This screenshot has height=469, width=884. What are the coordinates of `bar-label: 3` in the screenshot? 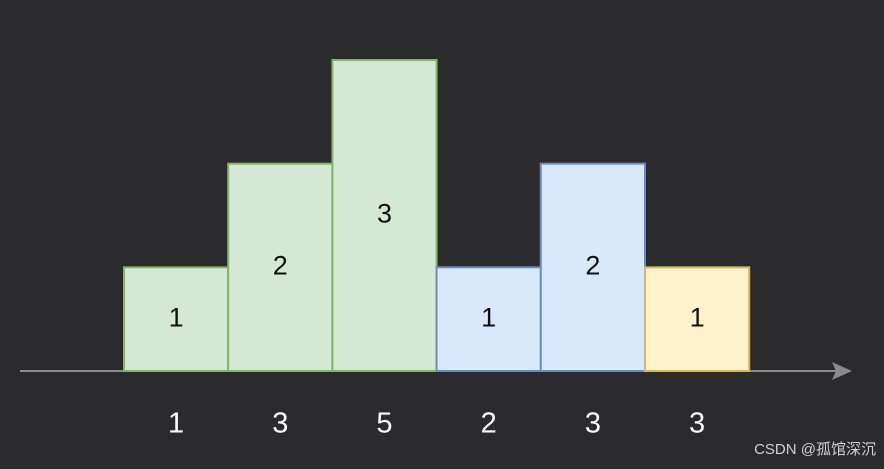 It's located at (384, 214).